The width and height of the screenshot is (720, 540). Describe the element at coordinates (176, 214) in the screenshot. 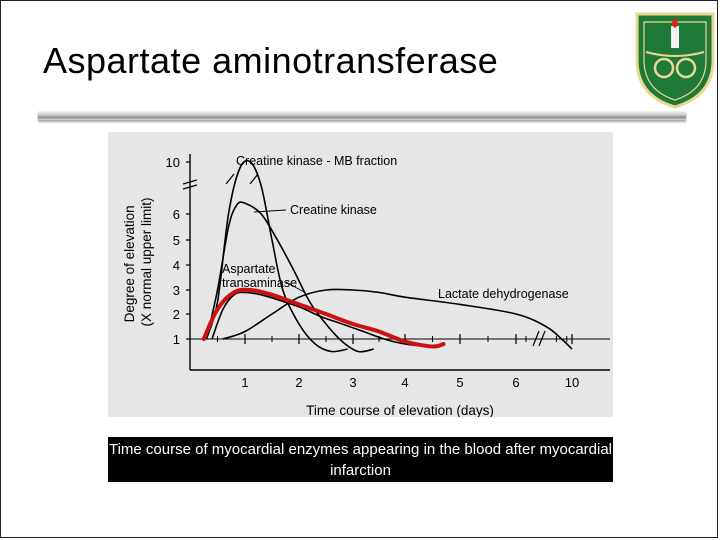

I see `y-tick-label: 6` at that location.